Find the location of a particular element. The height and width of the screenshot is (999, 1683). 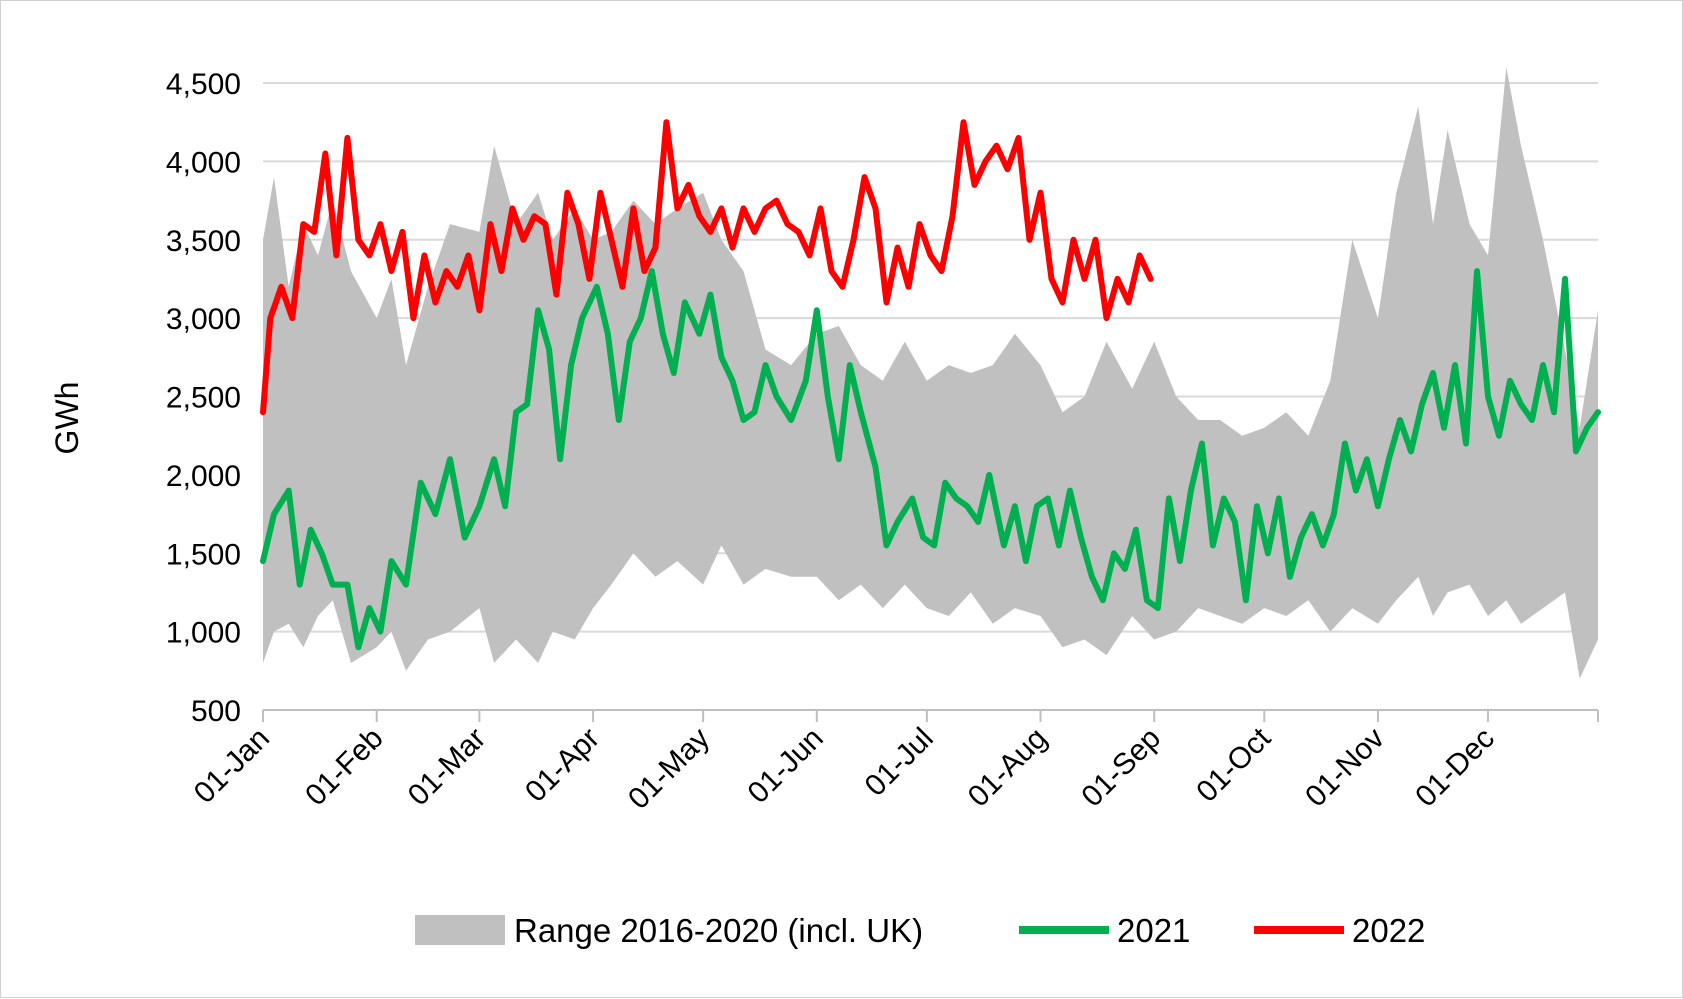

y-tick-label: 500 is located at coordinates (216, 711).